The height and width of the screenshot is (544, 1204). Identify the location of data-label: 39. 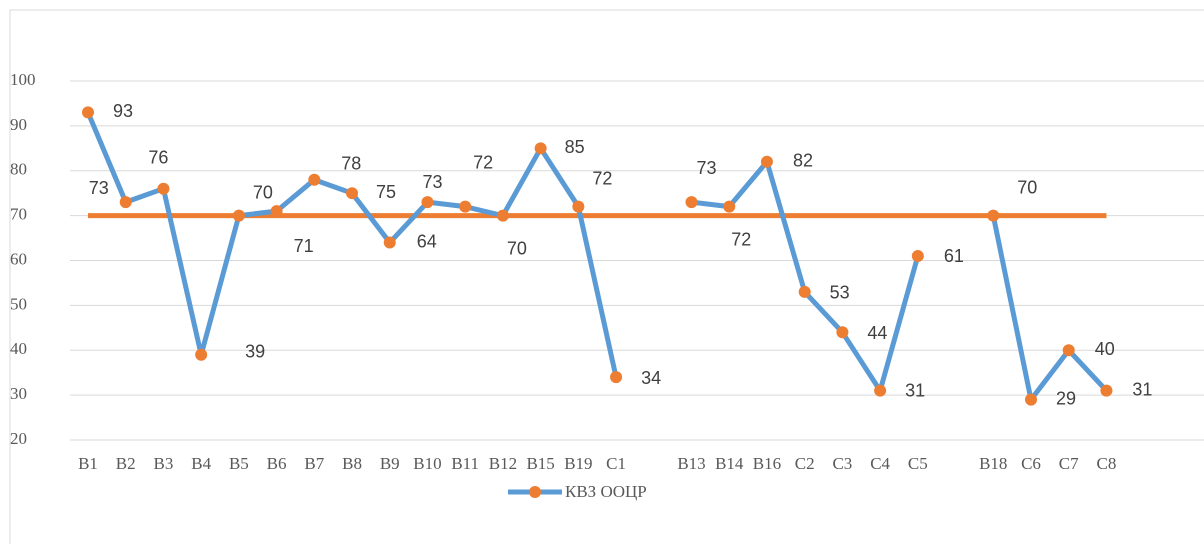
(255, 351).